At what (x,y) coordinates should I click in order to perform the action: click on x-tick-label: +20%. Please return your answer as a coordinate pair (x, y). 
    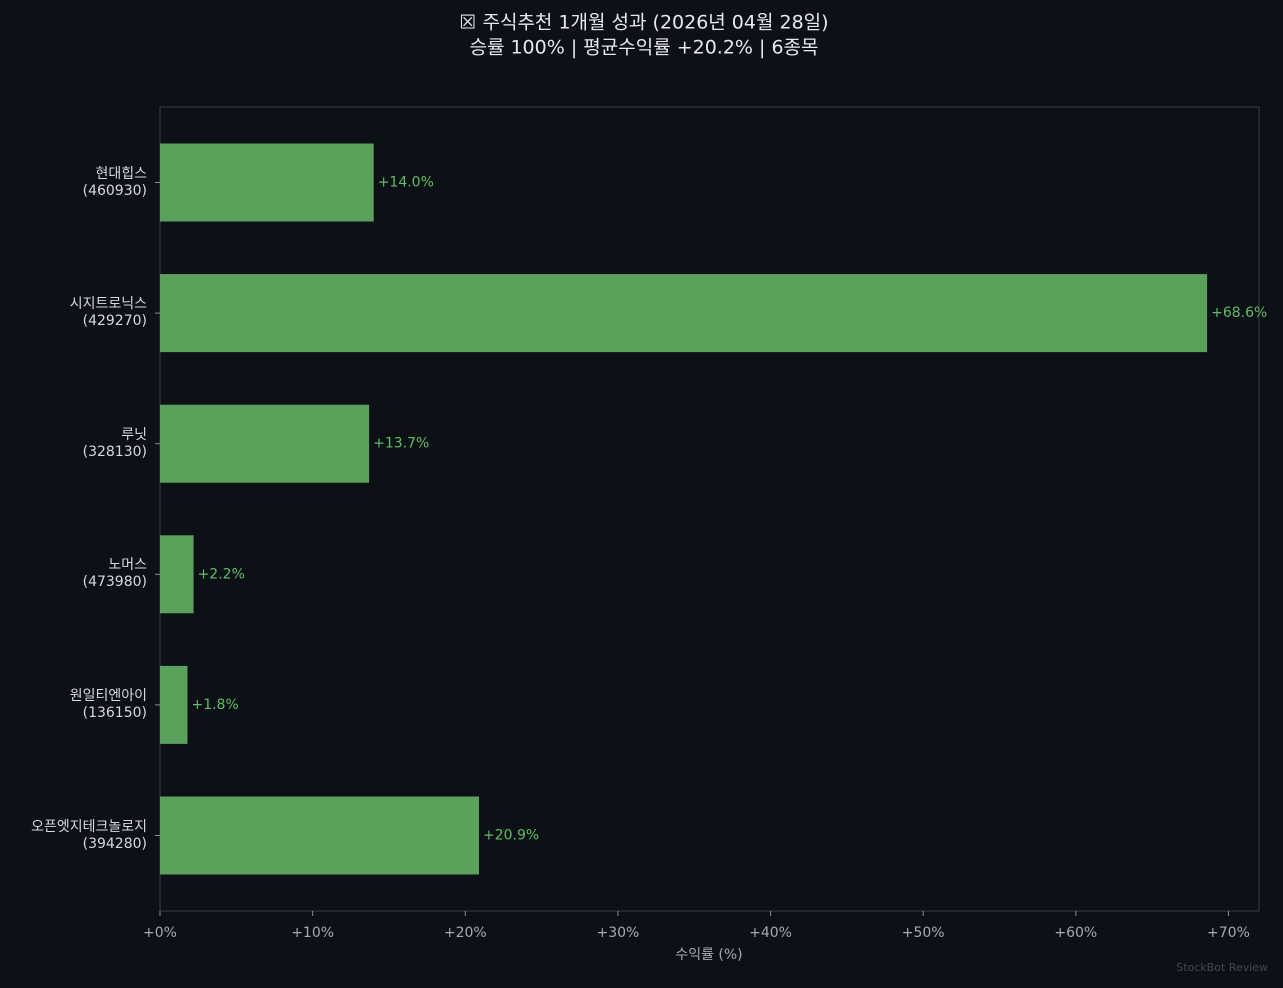
    Looking at the image, I should click on (465, 933).